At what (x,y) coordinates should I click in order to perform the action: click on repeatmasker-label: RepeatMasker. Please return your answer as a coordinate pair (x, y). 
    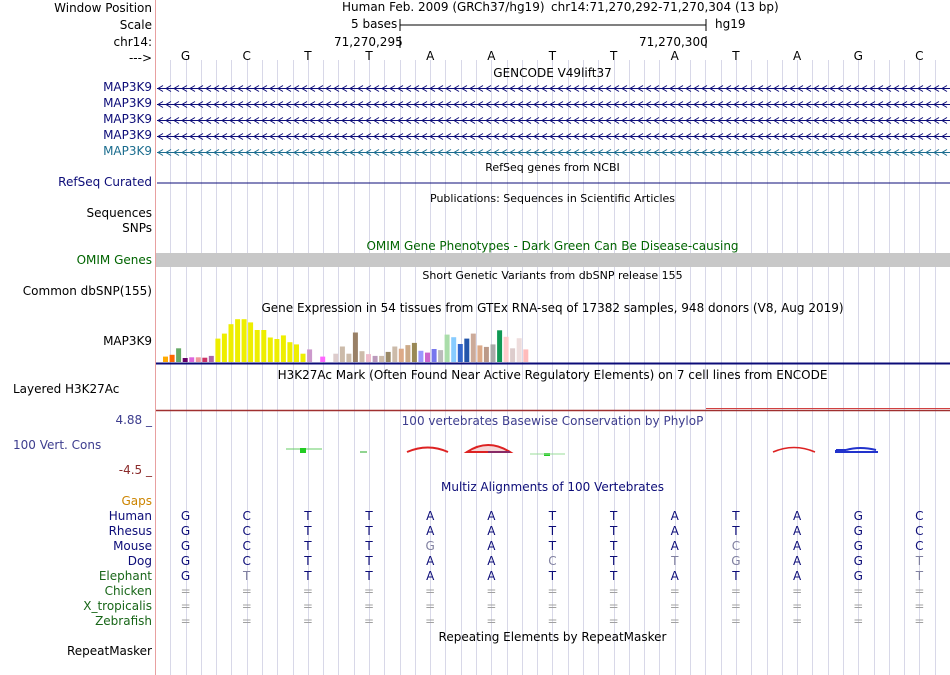
    Looking at the image, I should click on (109, 651).